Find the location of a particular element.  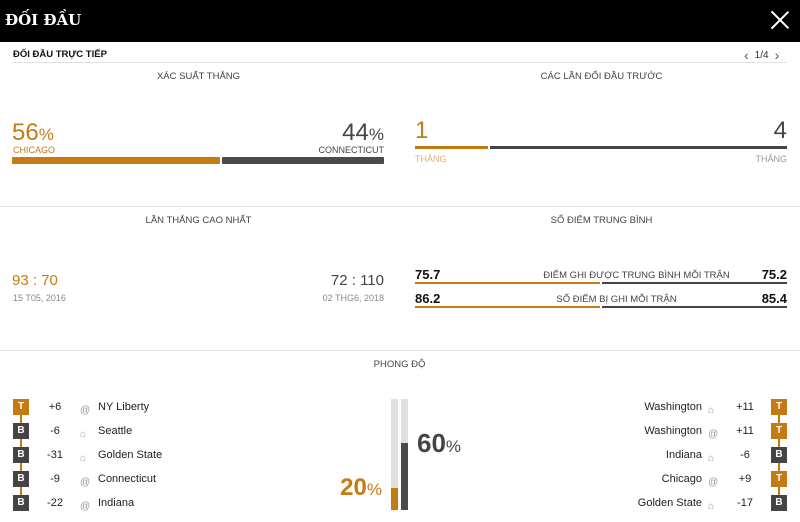

team-b-form-bar-track is located at coordinates (404, 454).